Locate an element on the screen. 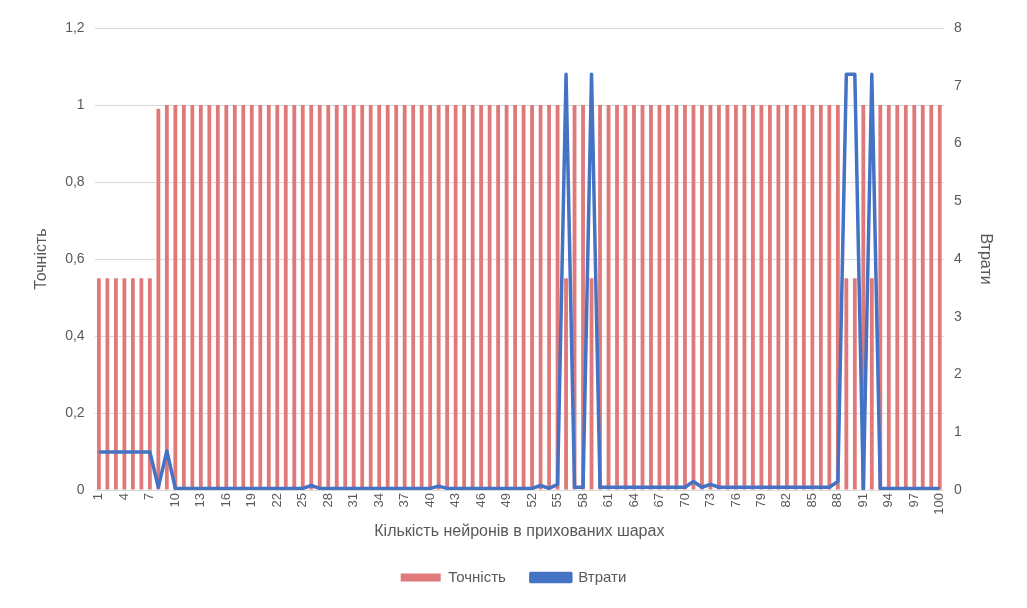  y2-tick-label: 5 is located at coordinates (958, 200).